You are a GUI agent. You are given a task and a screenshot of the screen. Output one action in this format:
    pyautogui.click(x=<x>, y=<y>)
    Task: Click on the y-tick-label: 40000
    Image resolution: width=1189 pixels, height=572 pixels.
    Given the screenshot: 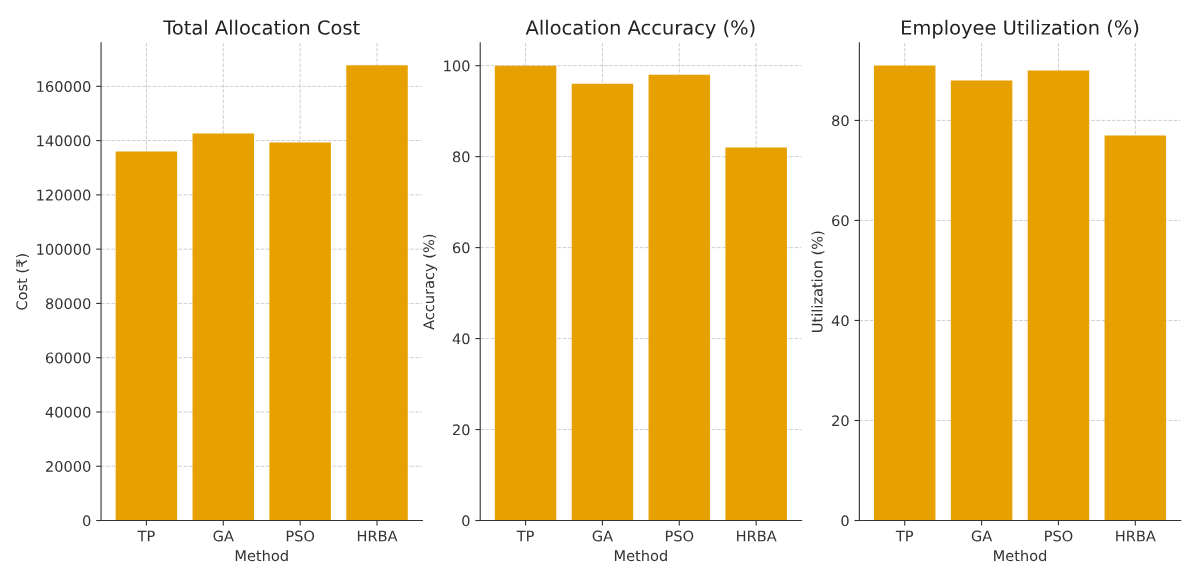 What is the action you would take?
    pyautogui.click(x=68, y=412)
    